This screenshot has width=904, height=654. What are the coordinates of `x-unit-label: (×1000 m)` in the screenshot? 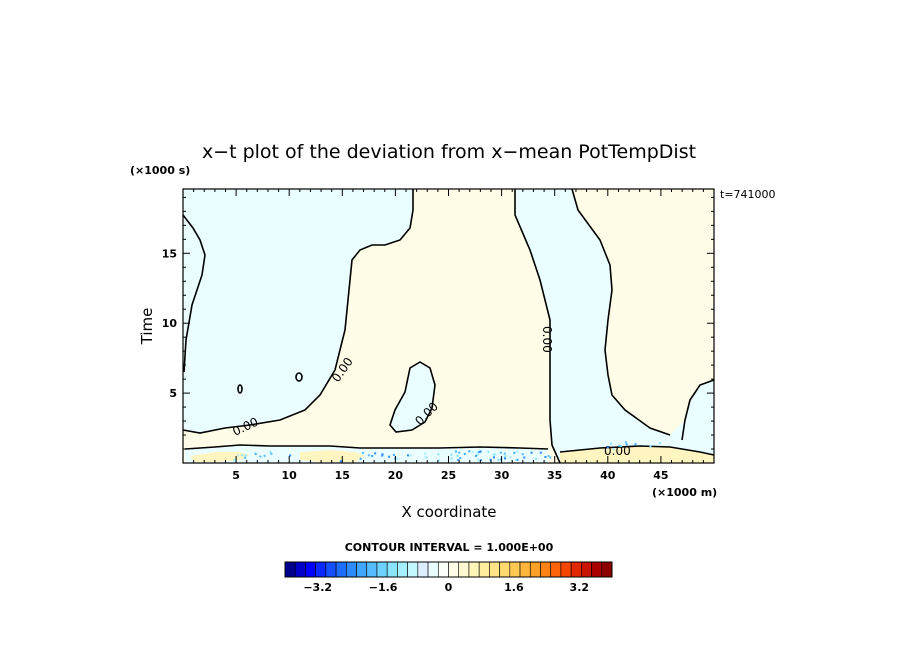 It's located at (684, 492).